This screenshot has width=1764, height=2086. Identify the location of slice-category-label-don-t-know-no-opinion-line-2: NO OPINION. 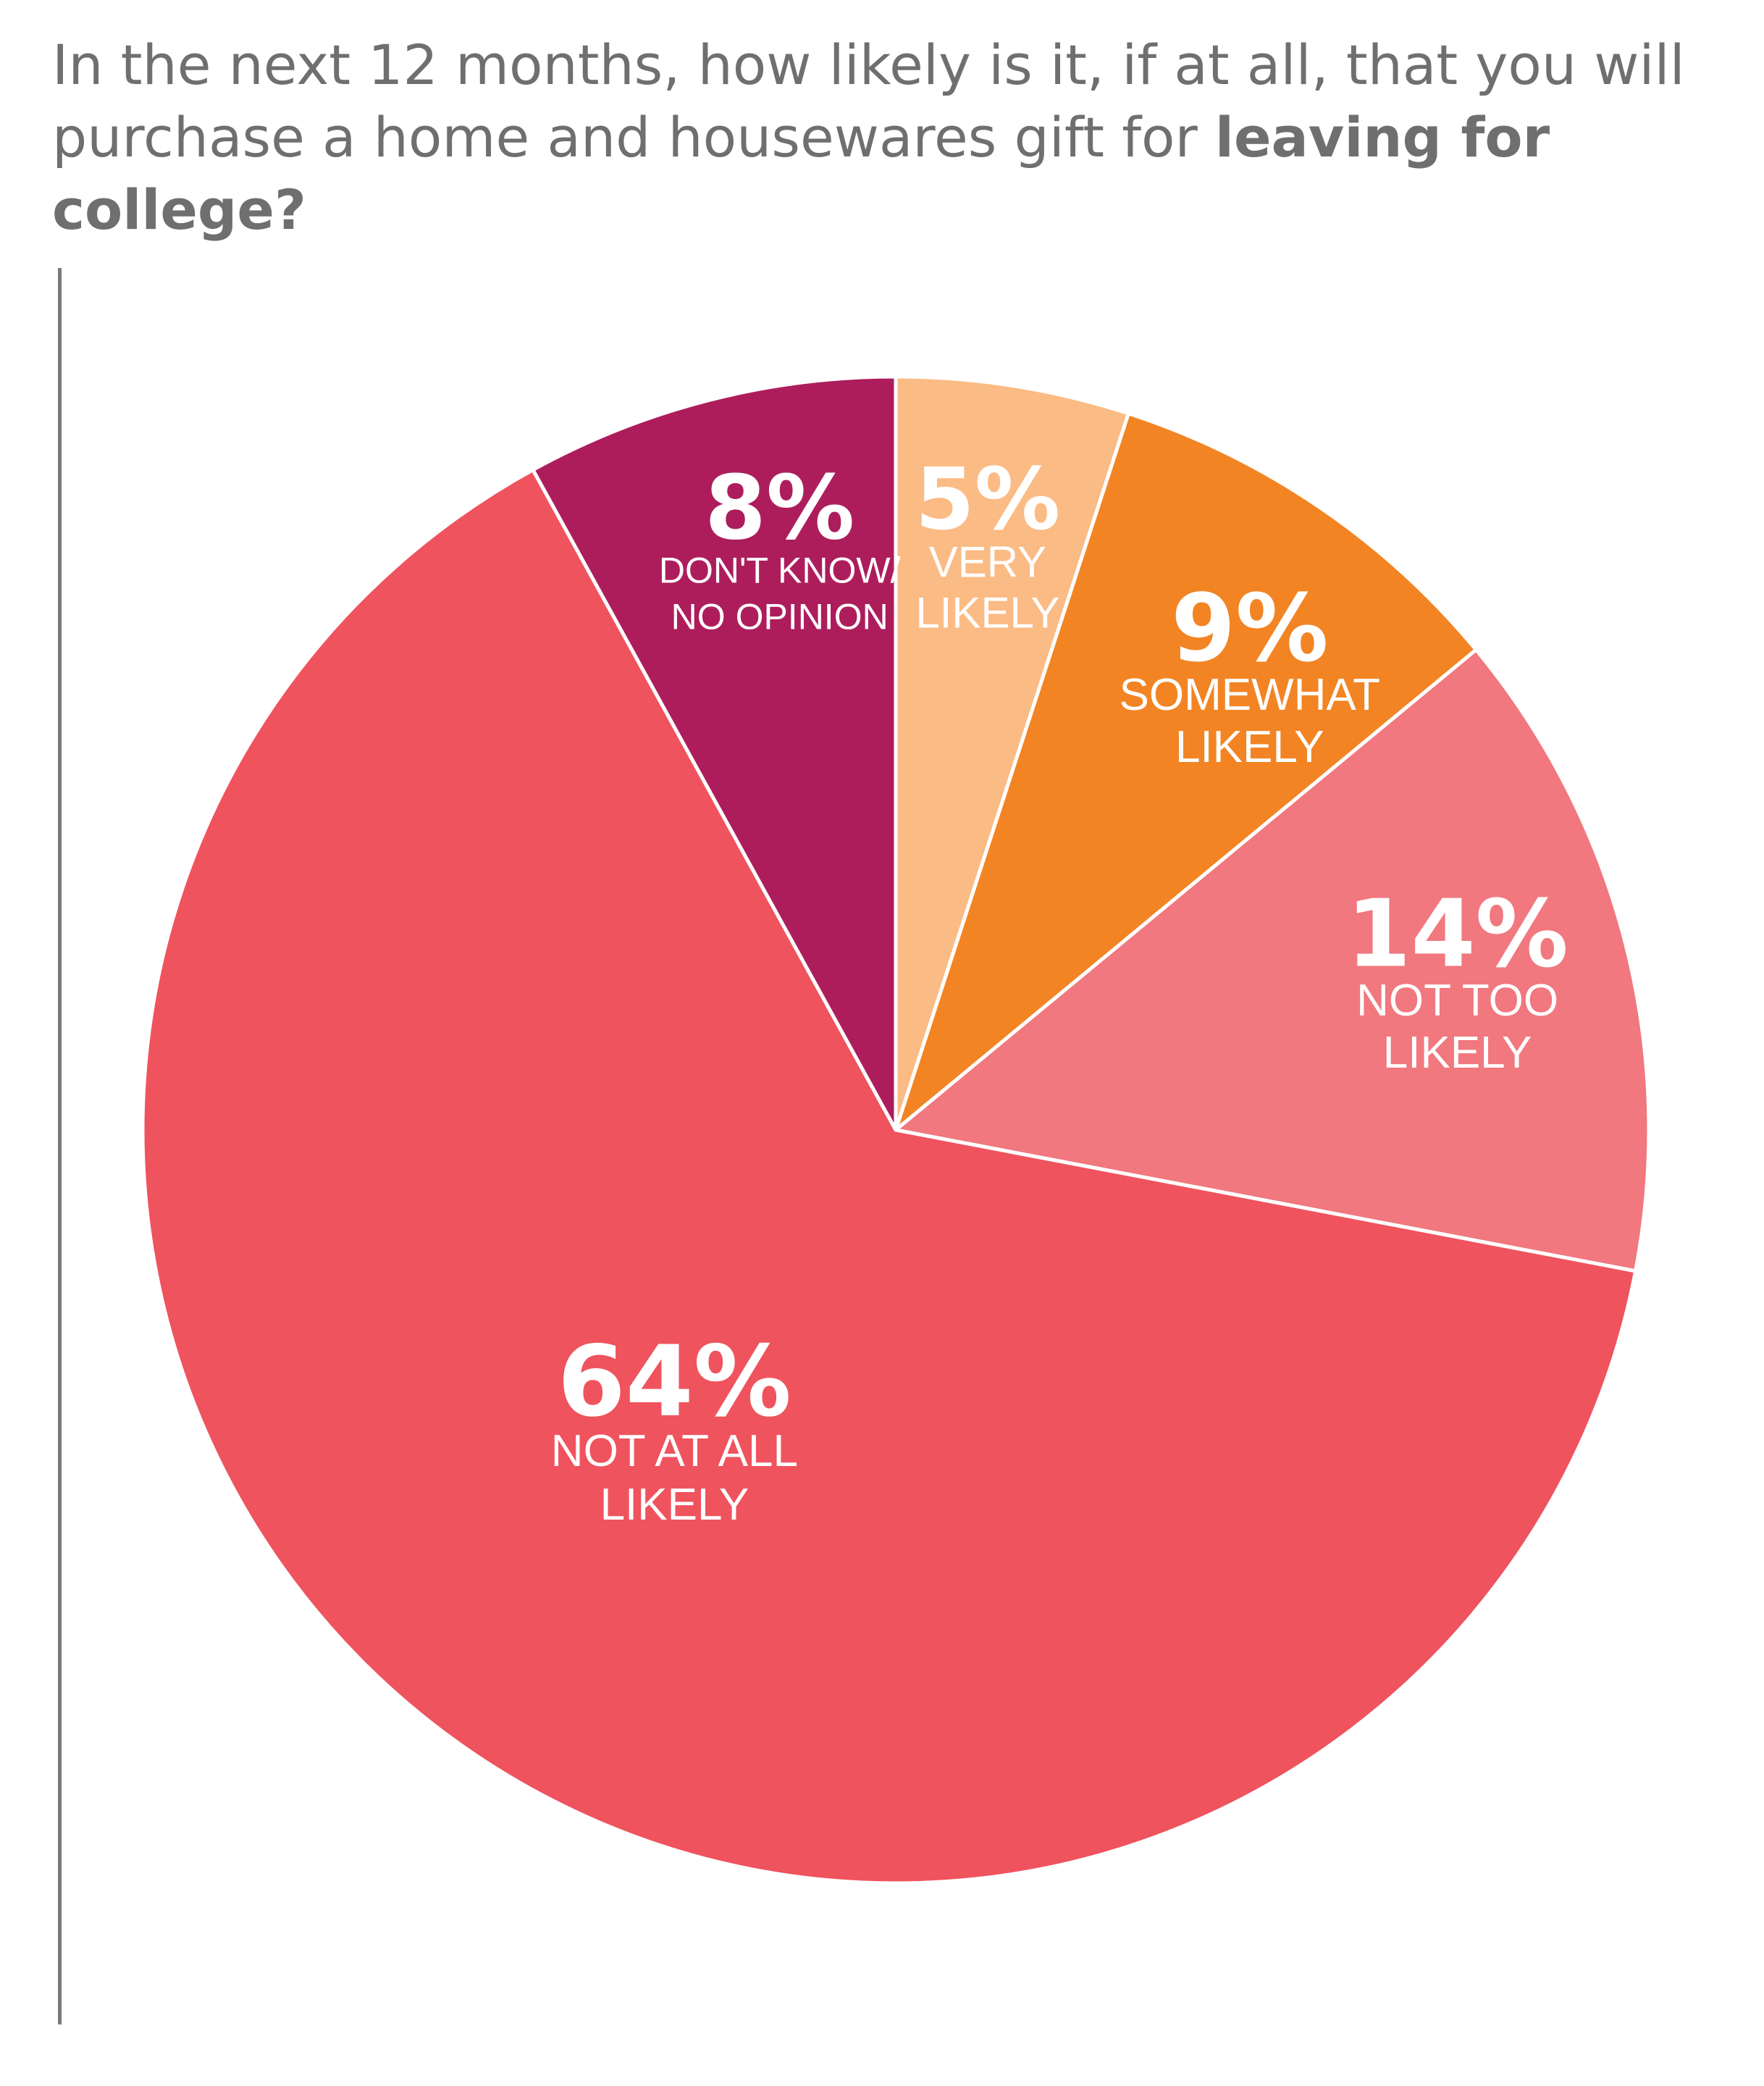
(780, 616).